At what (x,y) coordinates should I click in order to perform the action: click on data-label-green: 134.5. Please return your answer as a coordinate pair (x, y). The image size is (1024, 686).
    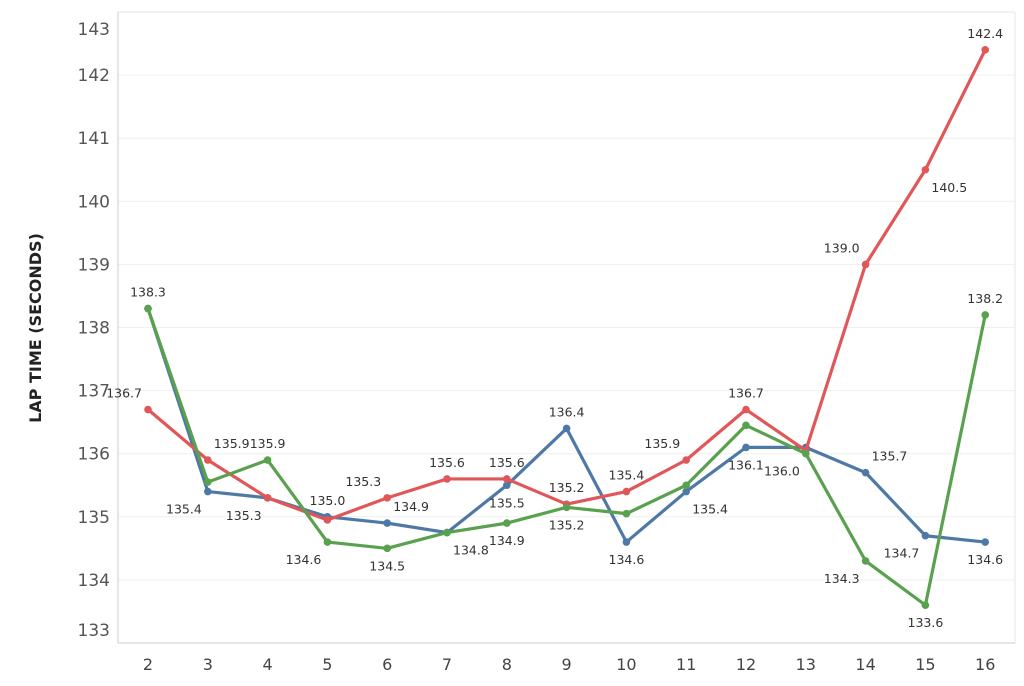
    Looking at the image, I should click on (387, 565).